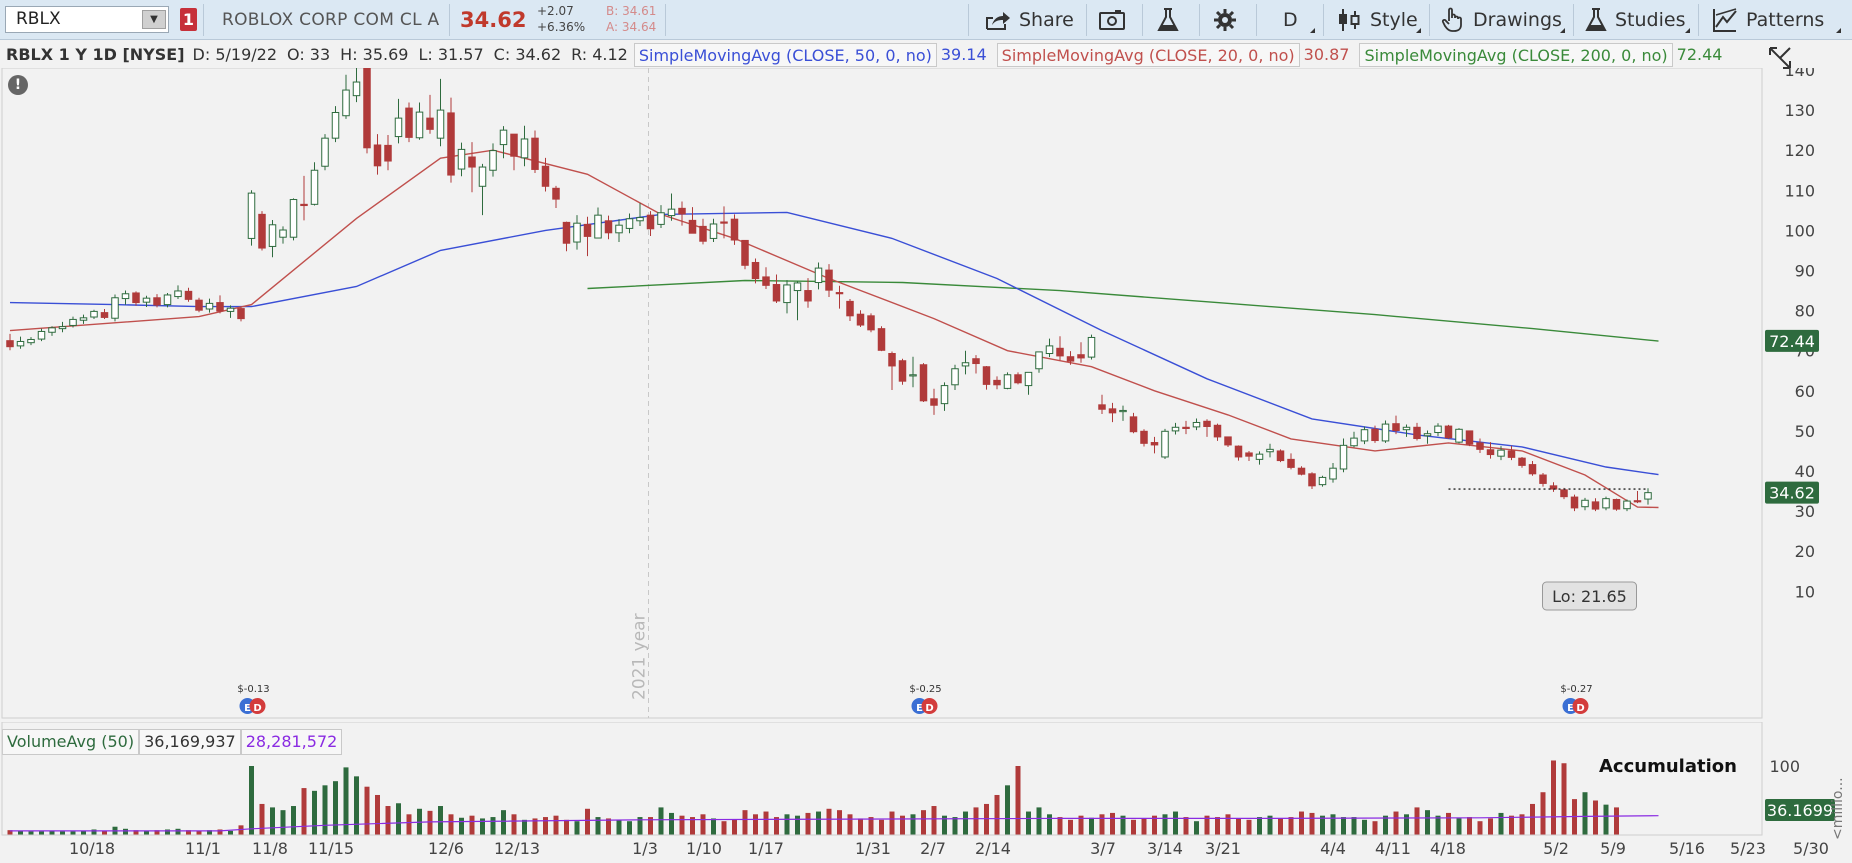 Image resolution: width=1852 pixels, height=863 pixels. What do you see at coordinates (95, 54) in the screenshot?
I see `chart-title: RBLX 1 Y 1D [NYSE]` at bounding box center [95, 54].